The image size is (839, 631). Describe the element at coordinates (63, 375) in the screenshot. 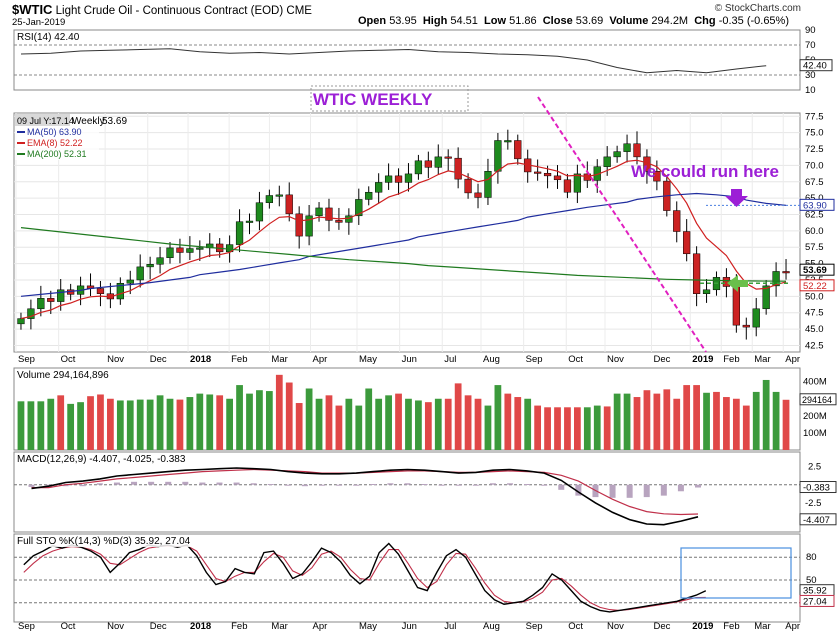

I see `volume-title: Volume 294,164,896` at that location.